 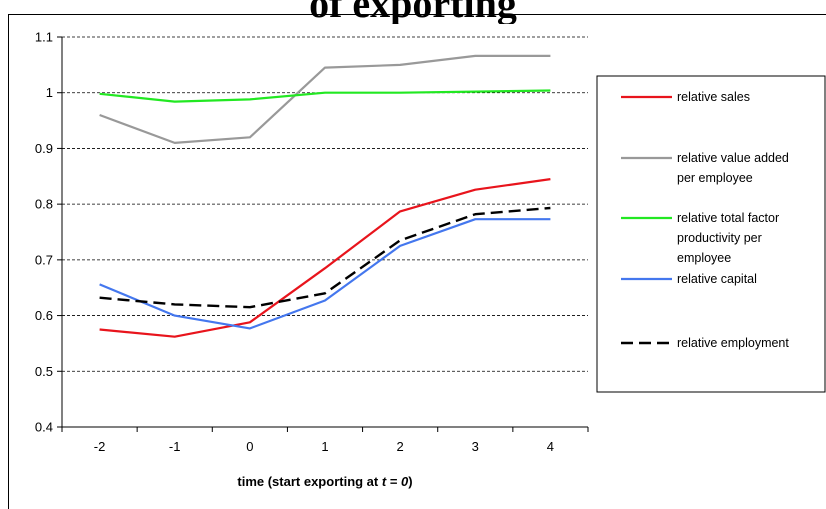 What do you see at coordinates (704, 258) in the screenshot?
I see `legend-label: employee` at bounding box center [704, 258].